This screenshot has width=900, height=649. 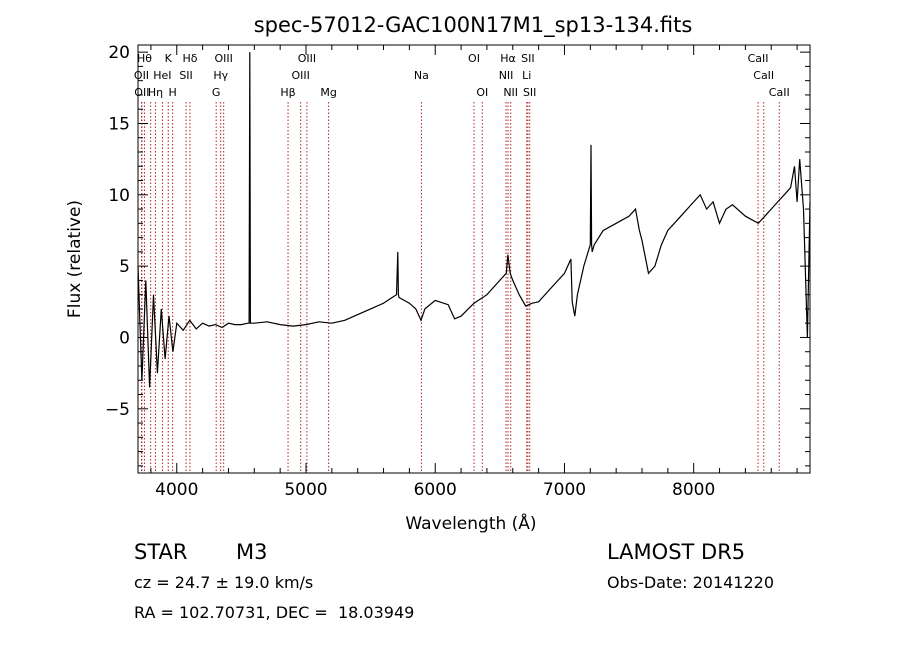 What do you see at coordinates (144, 58) in the screenshot?
I see `spectral-line-label: Hθ` at bounding box center [144, 58].